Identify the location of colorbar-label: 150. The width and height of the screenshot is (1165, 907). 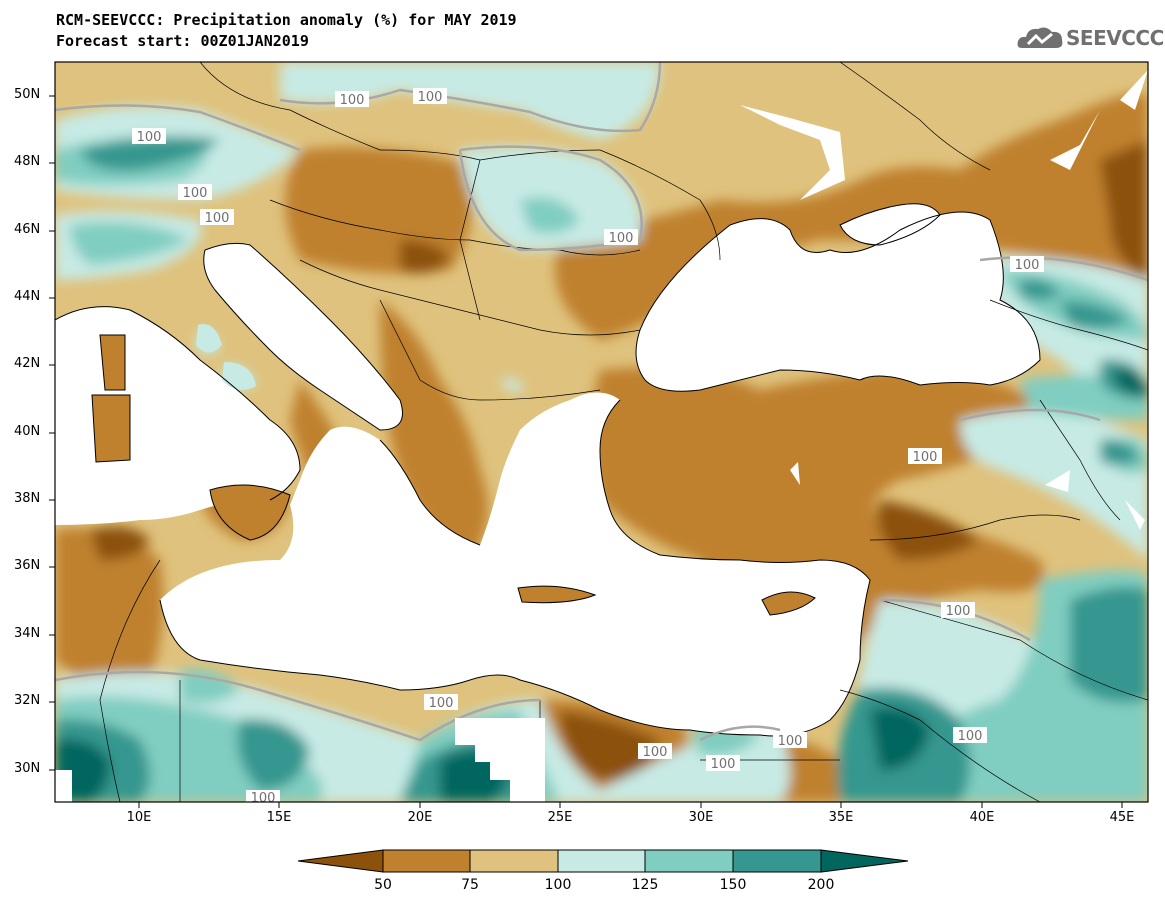
(733, 885).